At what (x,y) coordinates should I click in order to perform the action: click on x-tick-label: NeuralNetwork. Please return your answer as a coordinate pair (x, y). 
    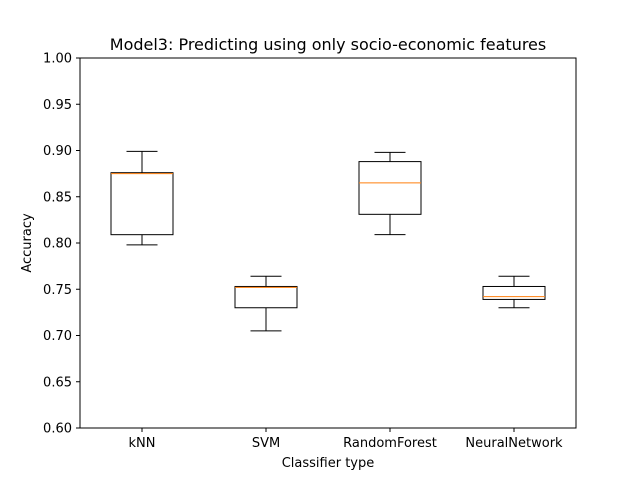
    Looking at the image, I should click on (514, 443).